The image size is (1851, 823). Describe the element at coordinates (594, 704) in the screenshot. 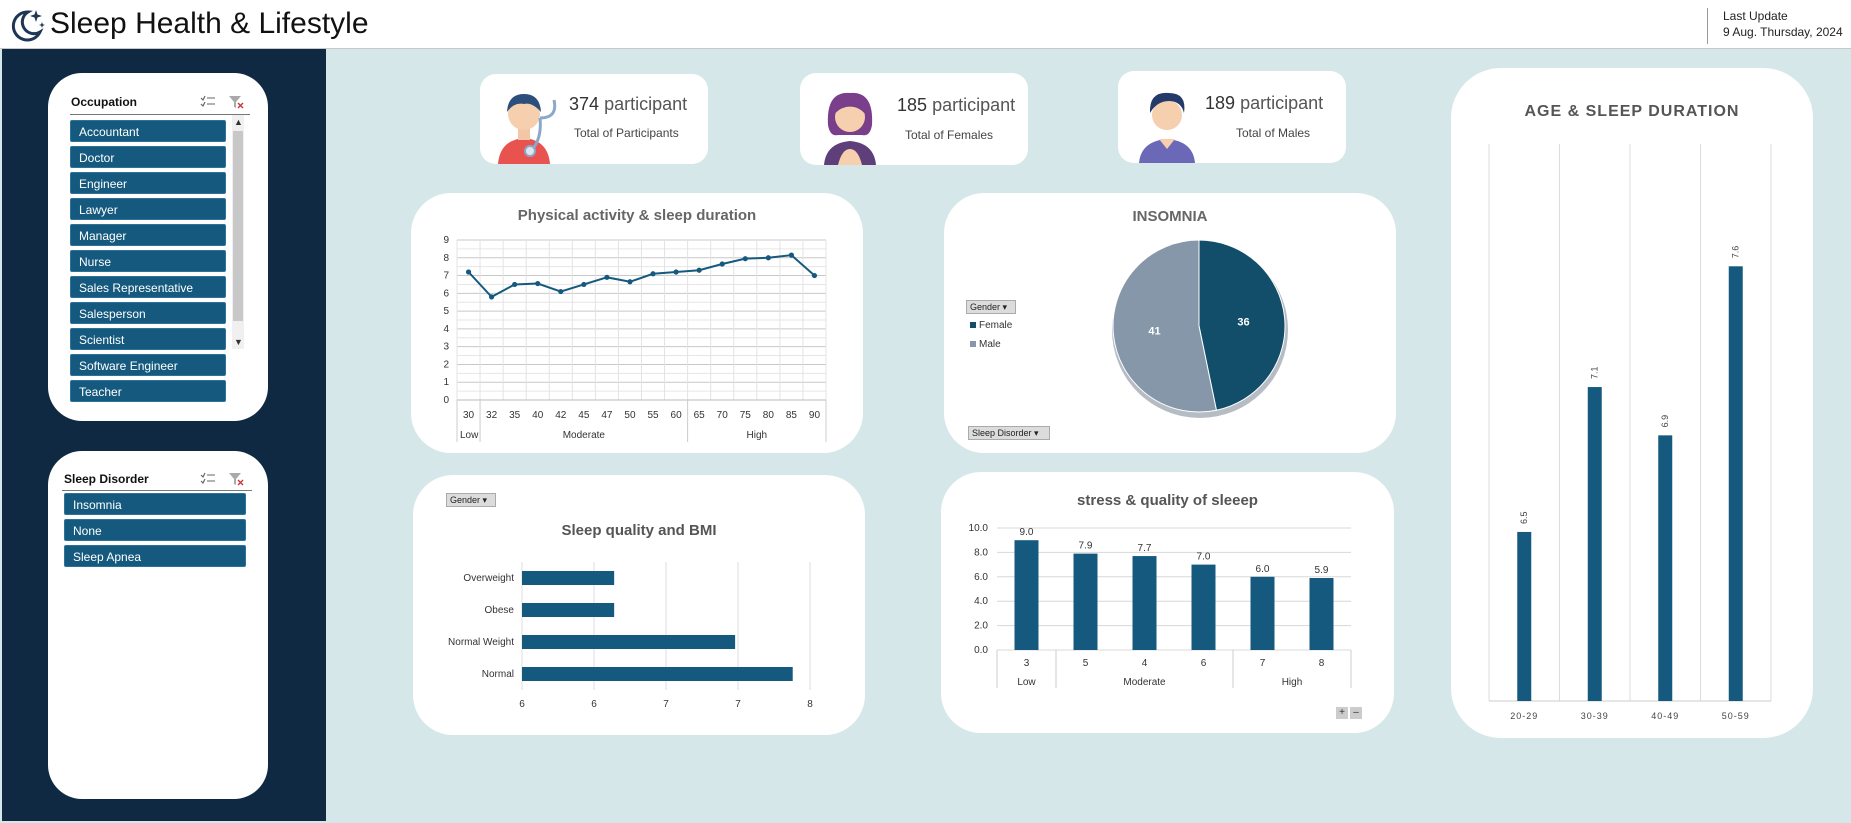

I see `x-tick-label: 6` at that location.